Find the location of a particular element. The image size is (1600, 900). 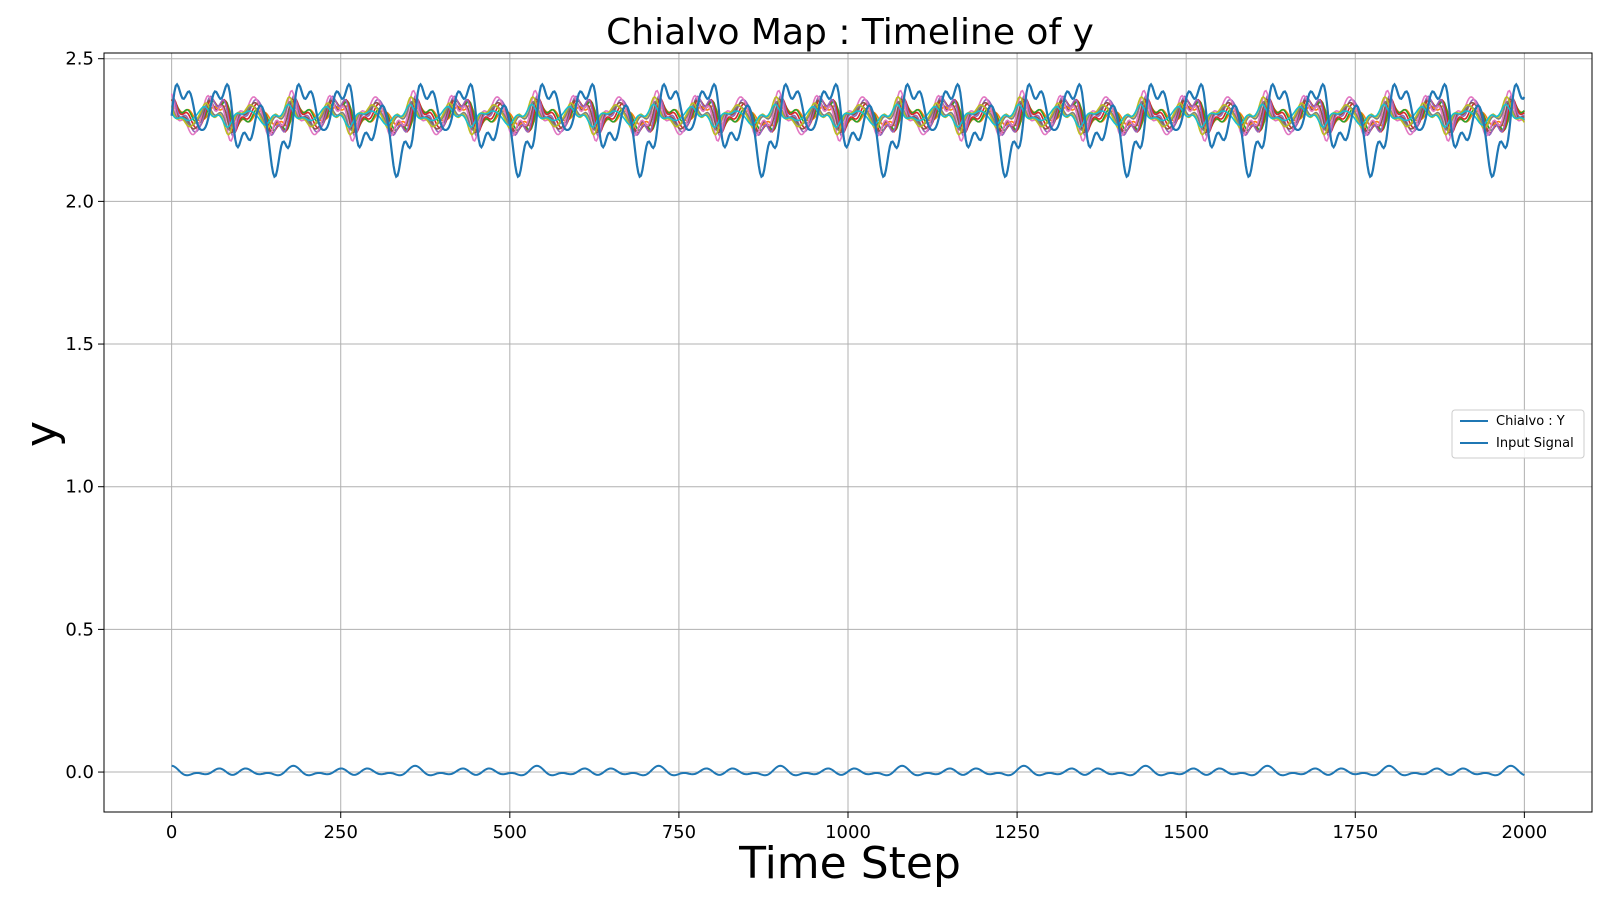

x-tick-label: 1750 is located at coordinates (1355, 832).